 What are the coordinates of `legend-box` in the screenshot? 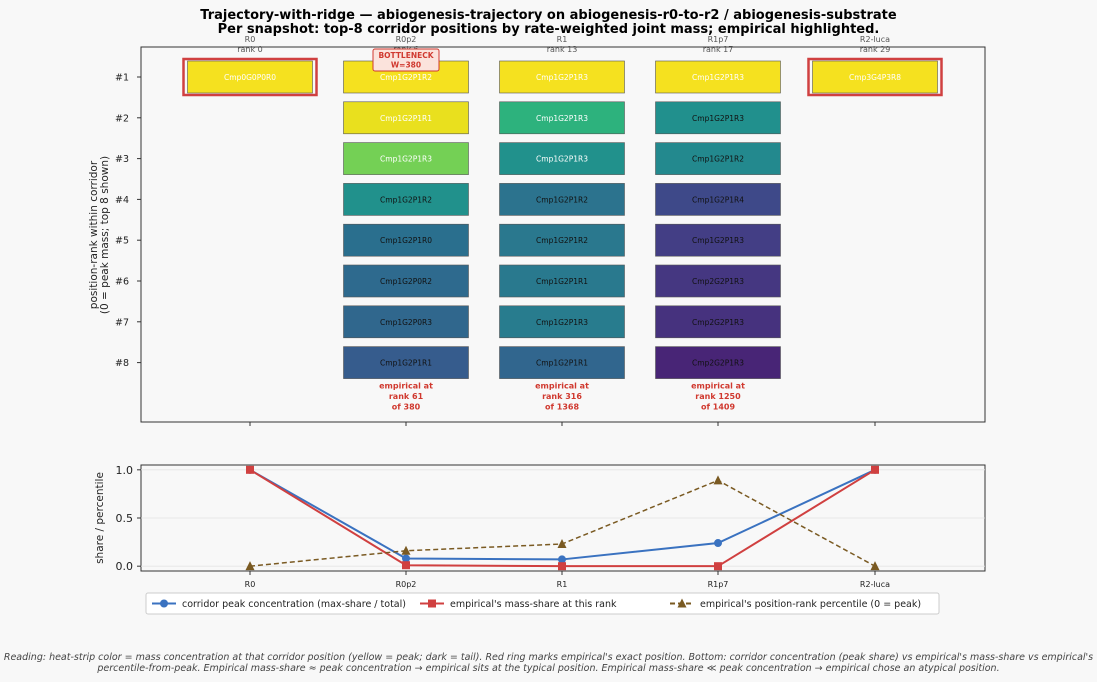 It's located at (542, 603).